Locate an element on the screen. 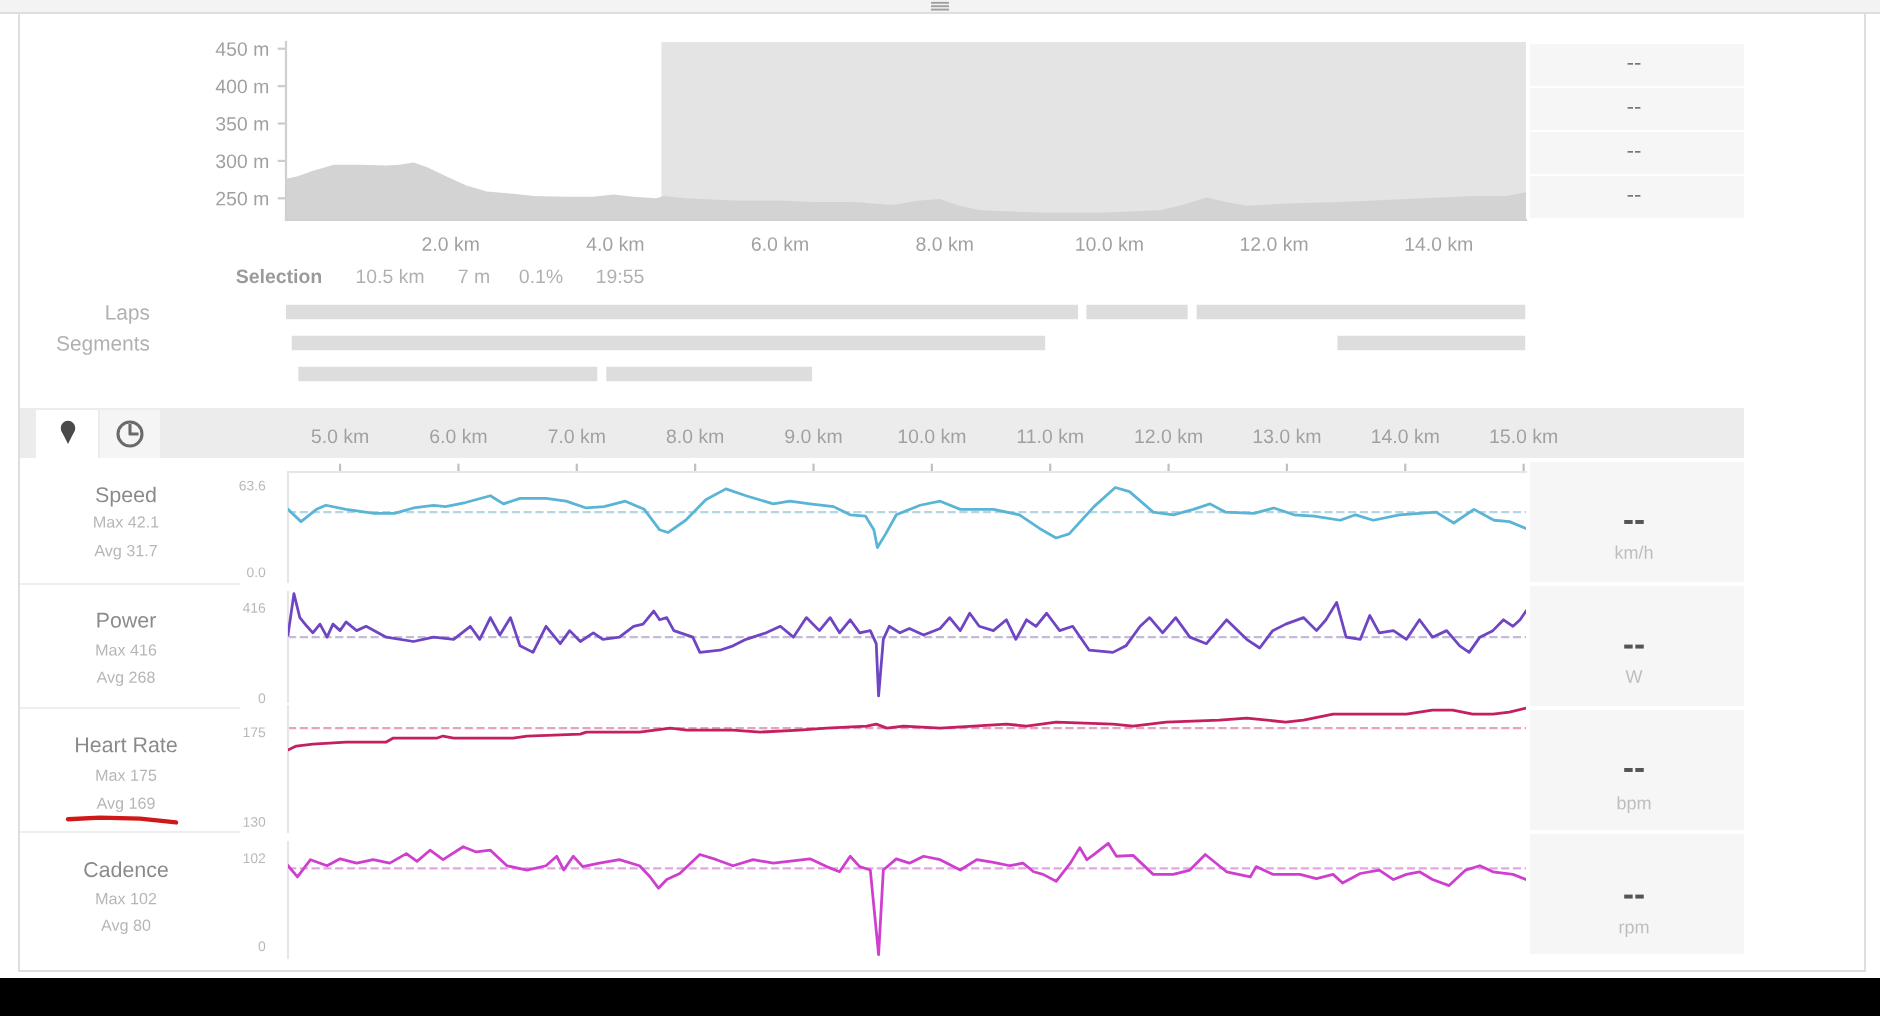  y-tick-label: Laps is located at coordinates (128, 314).